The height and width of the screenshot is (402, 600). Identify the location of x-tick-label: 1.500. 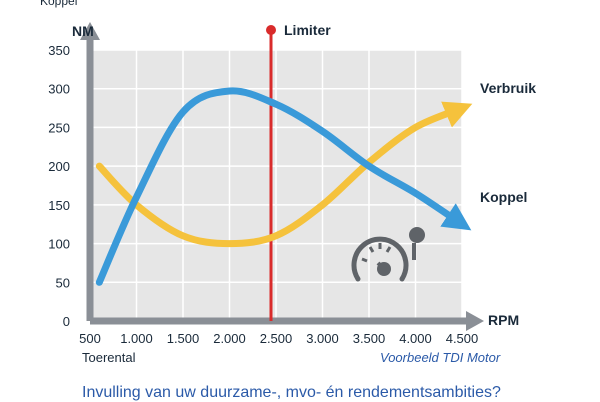
(183, 338).